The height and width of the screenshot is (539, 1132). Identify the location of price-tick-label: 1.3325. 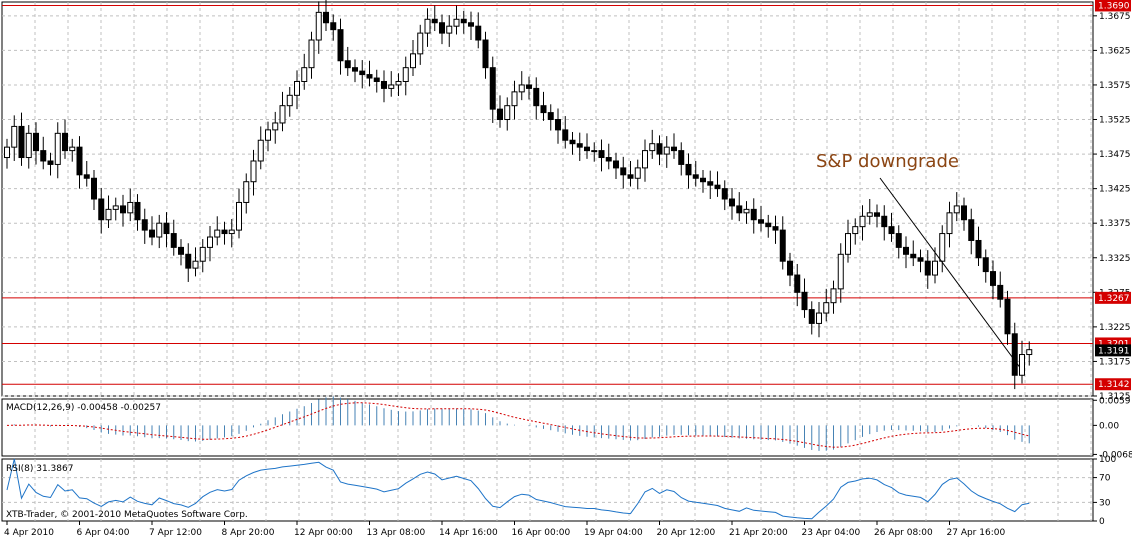
(1115, 259).